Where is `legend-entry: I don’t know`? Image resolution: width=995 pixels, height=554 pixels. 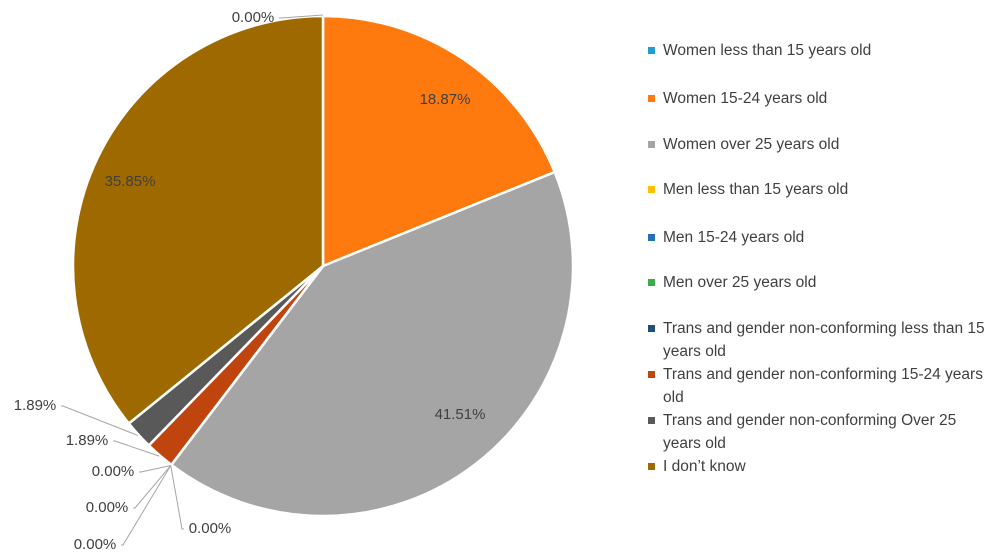
legend-entry: I don’t know is located at coordinates (818, 466).